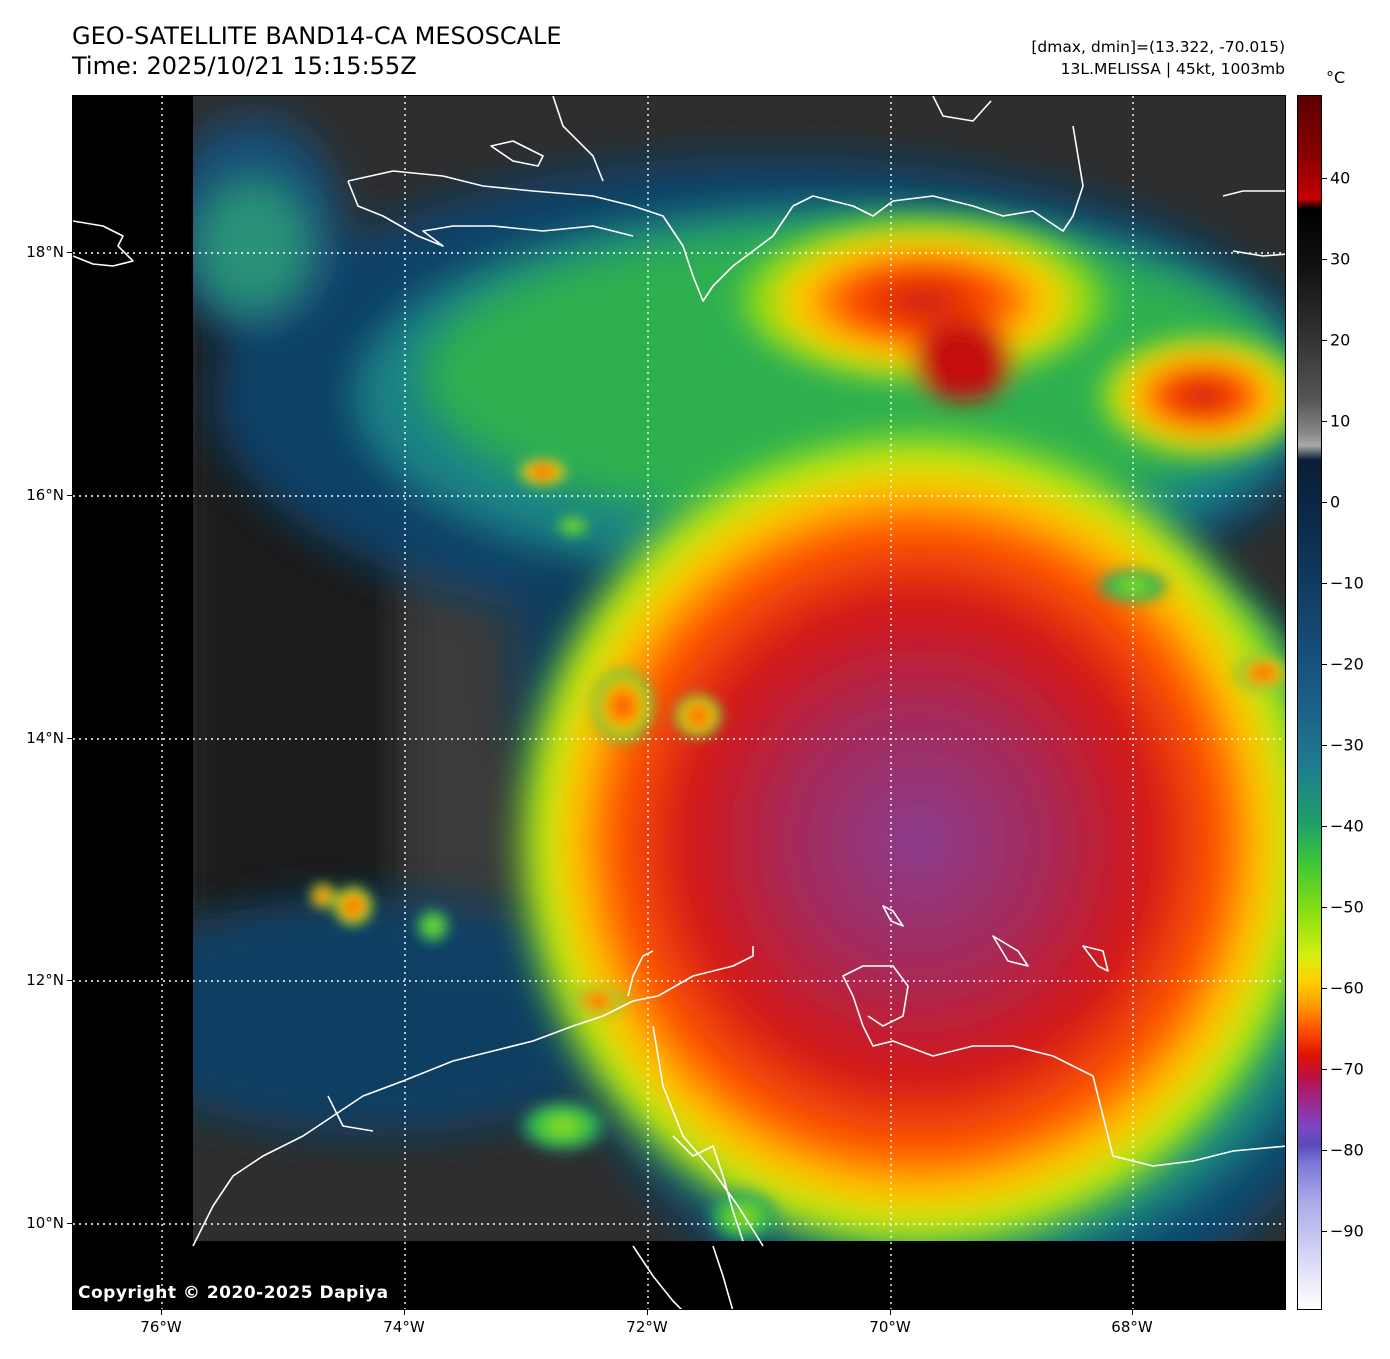 The height and width of the screenshot is (1359, 1390). Describe the element at coordinates (404, 1327) in the screenshot. I see `lon-label-74w: 74°W` at that location.